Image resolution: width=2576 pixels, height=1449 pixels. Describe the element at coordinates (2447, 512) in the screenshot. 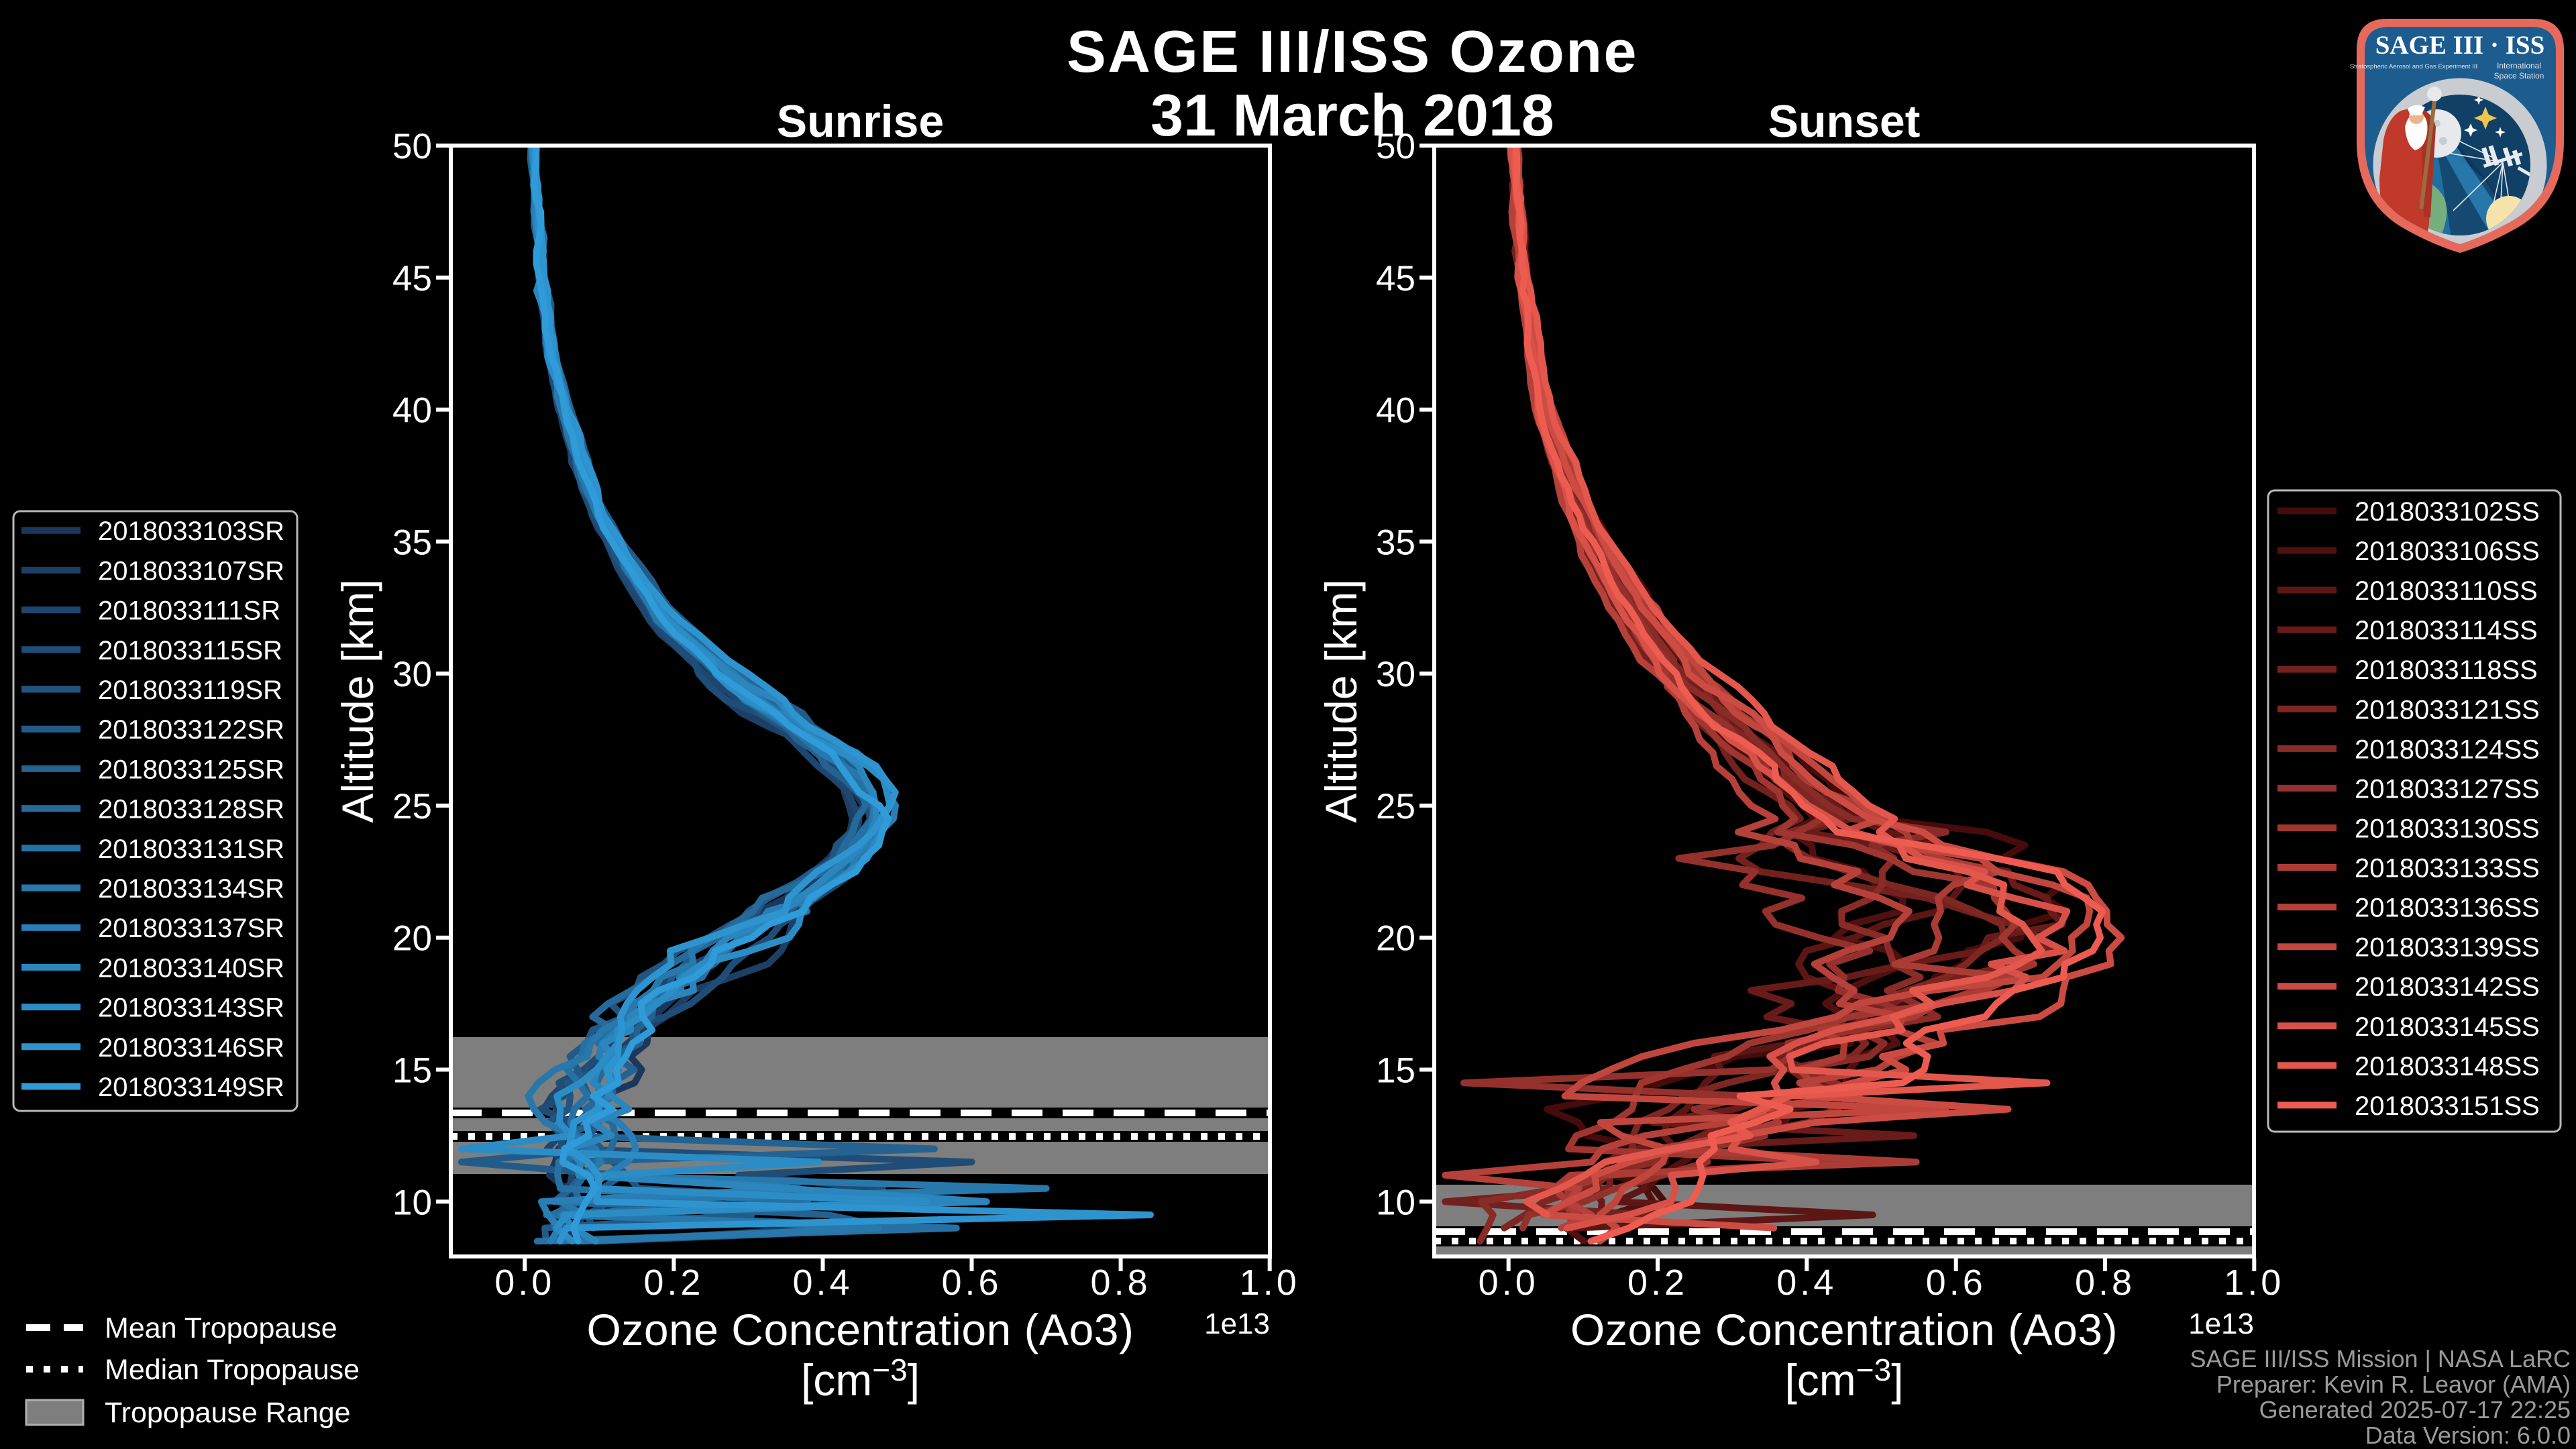

I see `svg-text: 2018033102SS` at that location.